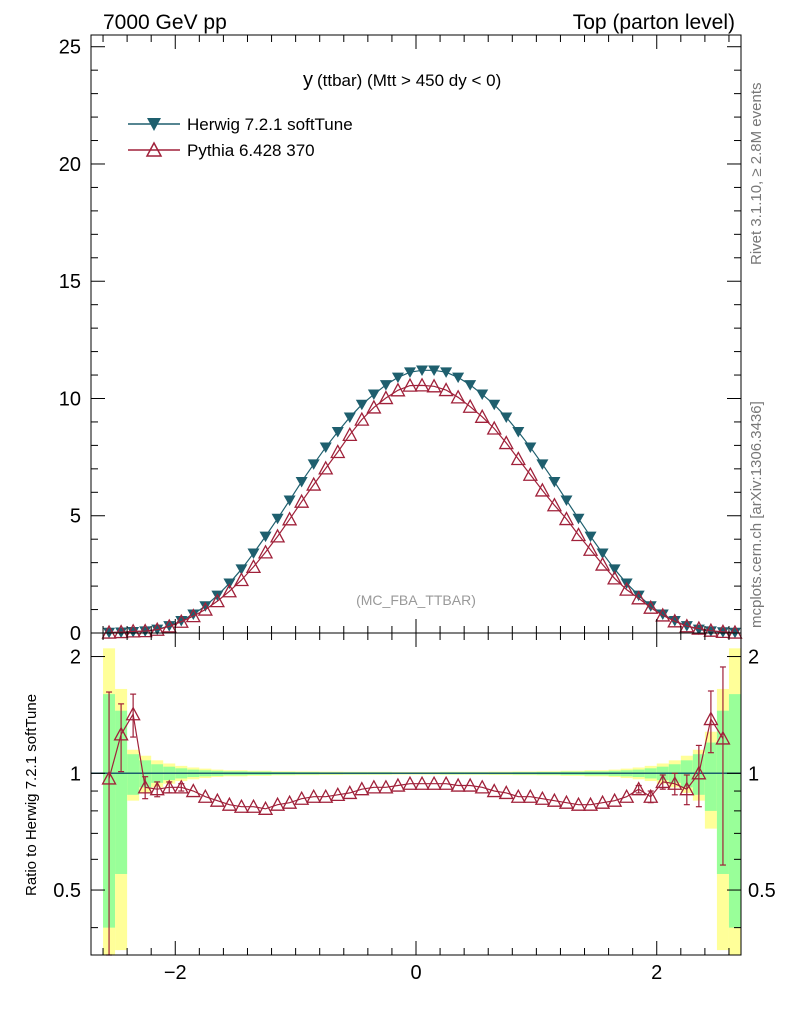 The image size is (786, 1024). What do you see at coordinates (753, 774) in the screenshot?
I see `ratio-y-tick-label-right: 1` at bounding box center [753, 774].